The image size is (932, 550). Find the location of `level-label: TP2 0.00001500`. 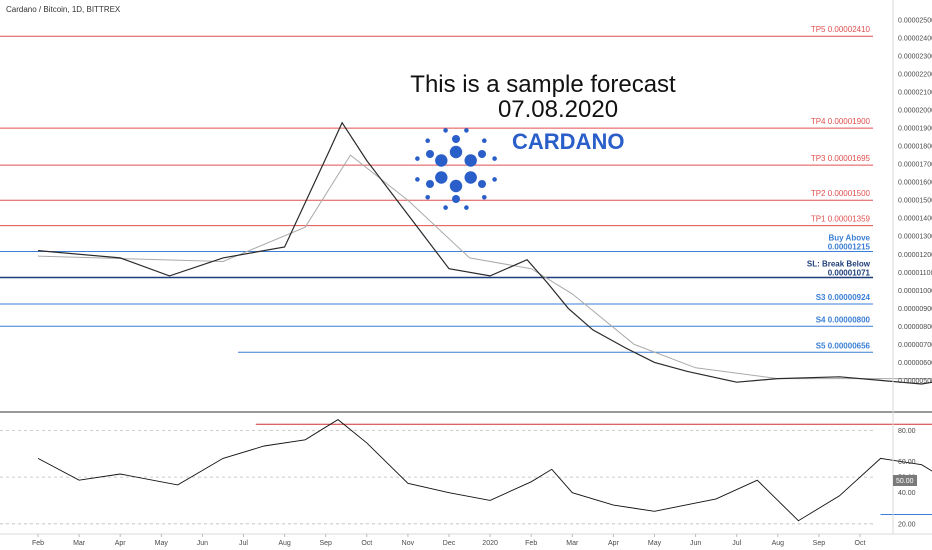

level-label: TP2 0.00001500 is located at coordinates (841, 193).